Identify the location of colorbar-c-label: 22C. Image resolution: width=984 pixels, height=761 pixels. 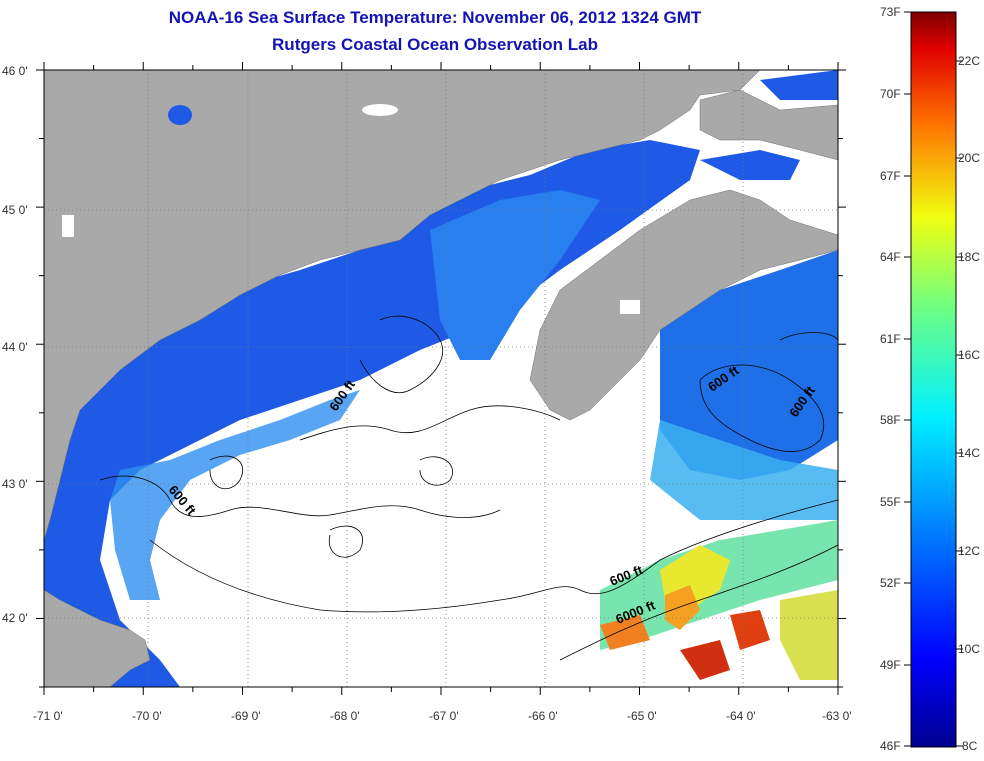
(969, 61).